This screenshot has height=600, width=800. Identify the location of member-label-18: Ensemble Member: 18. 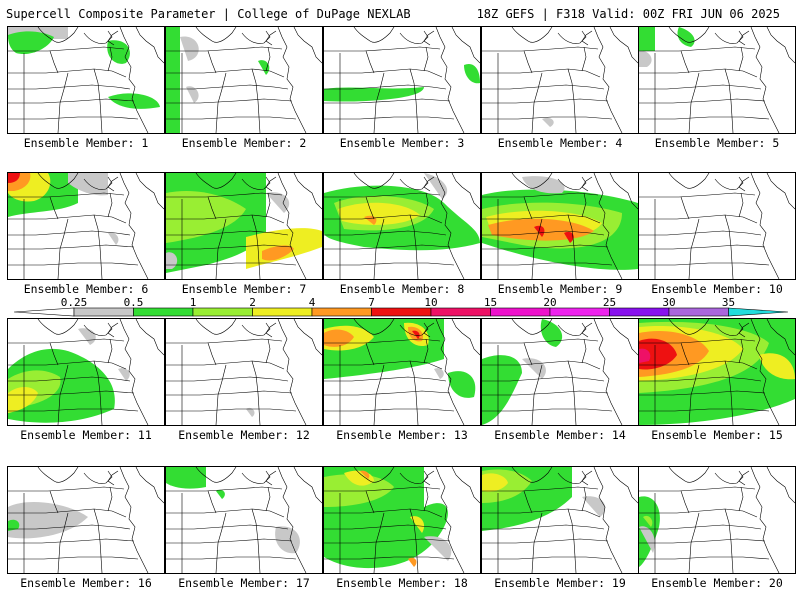
(402, 583).